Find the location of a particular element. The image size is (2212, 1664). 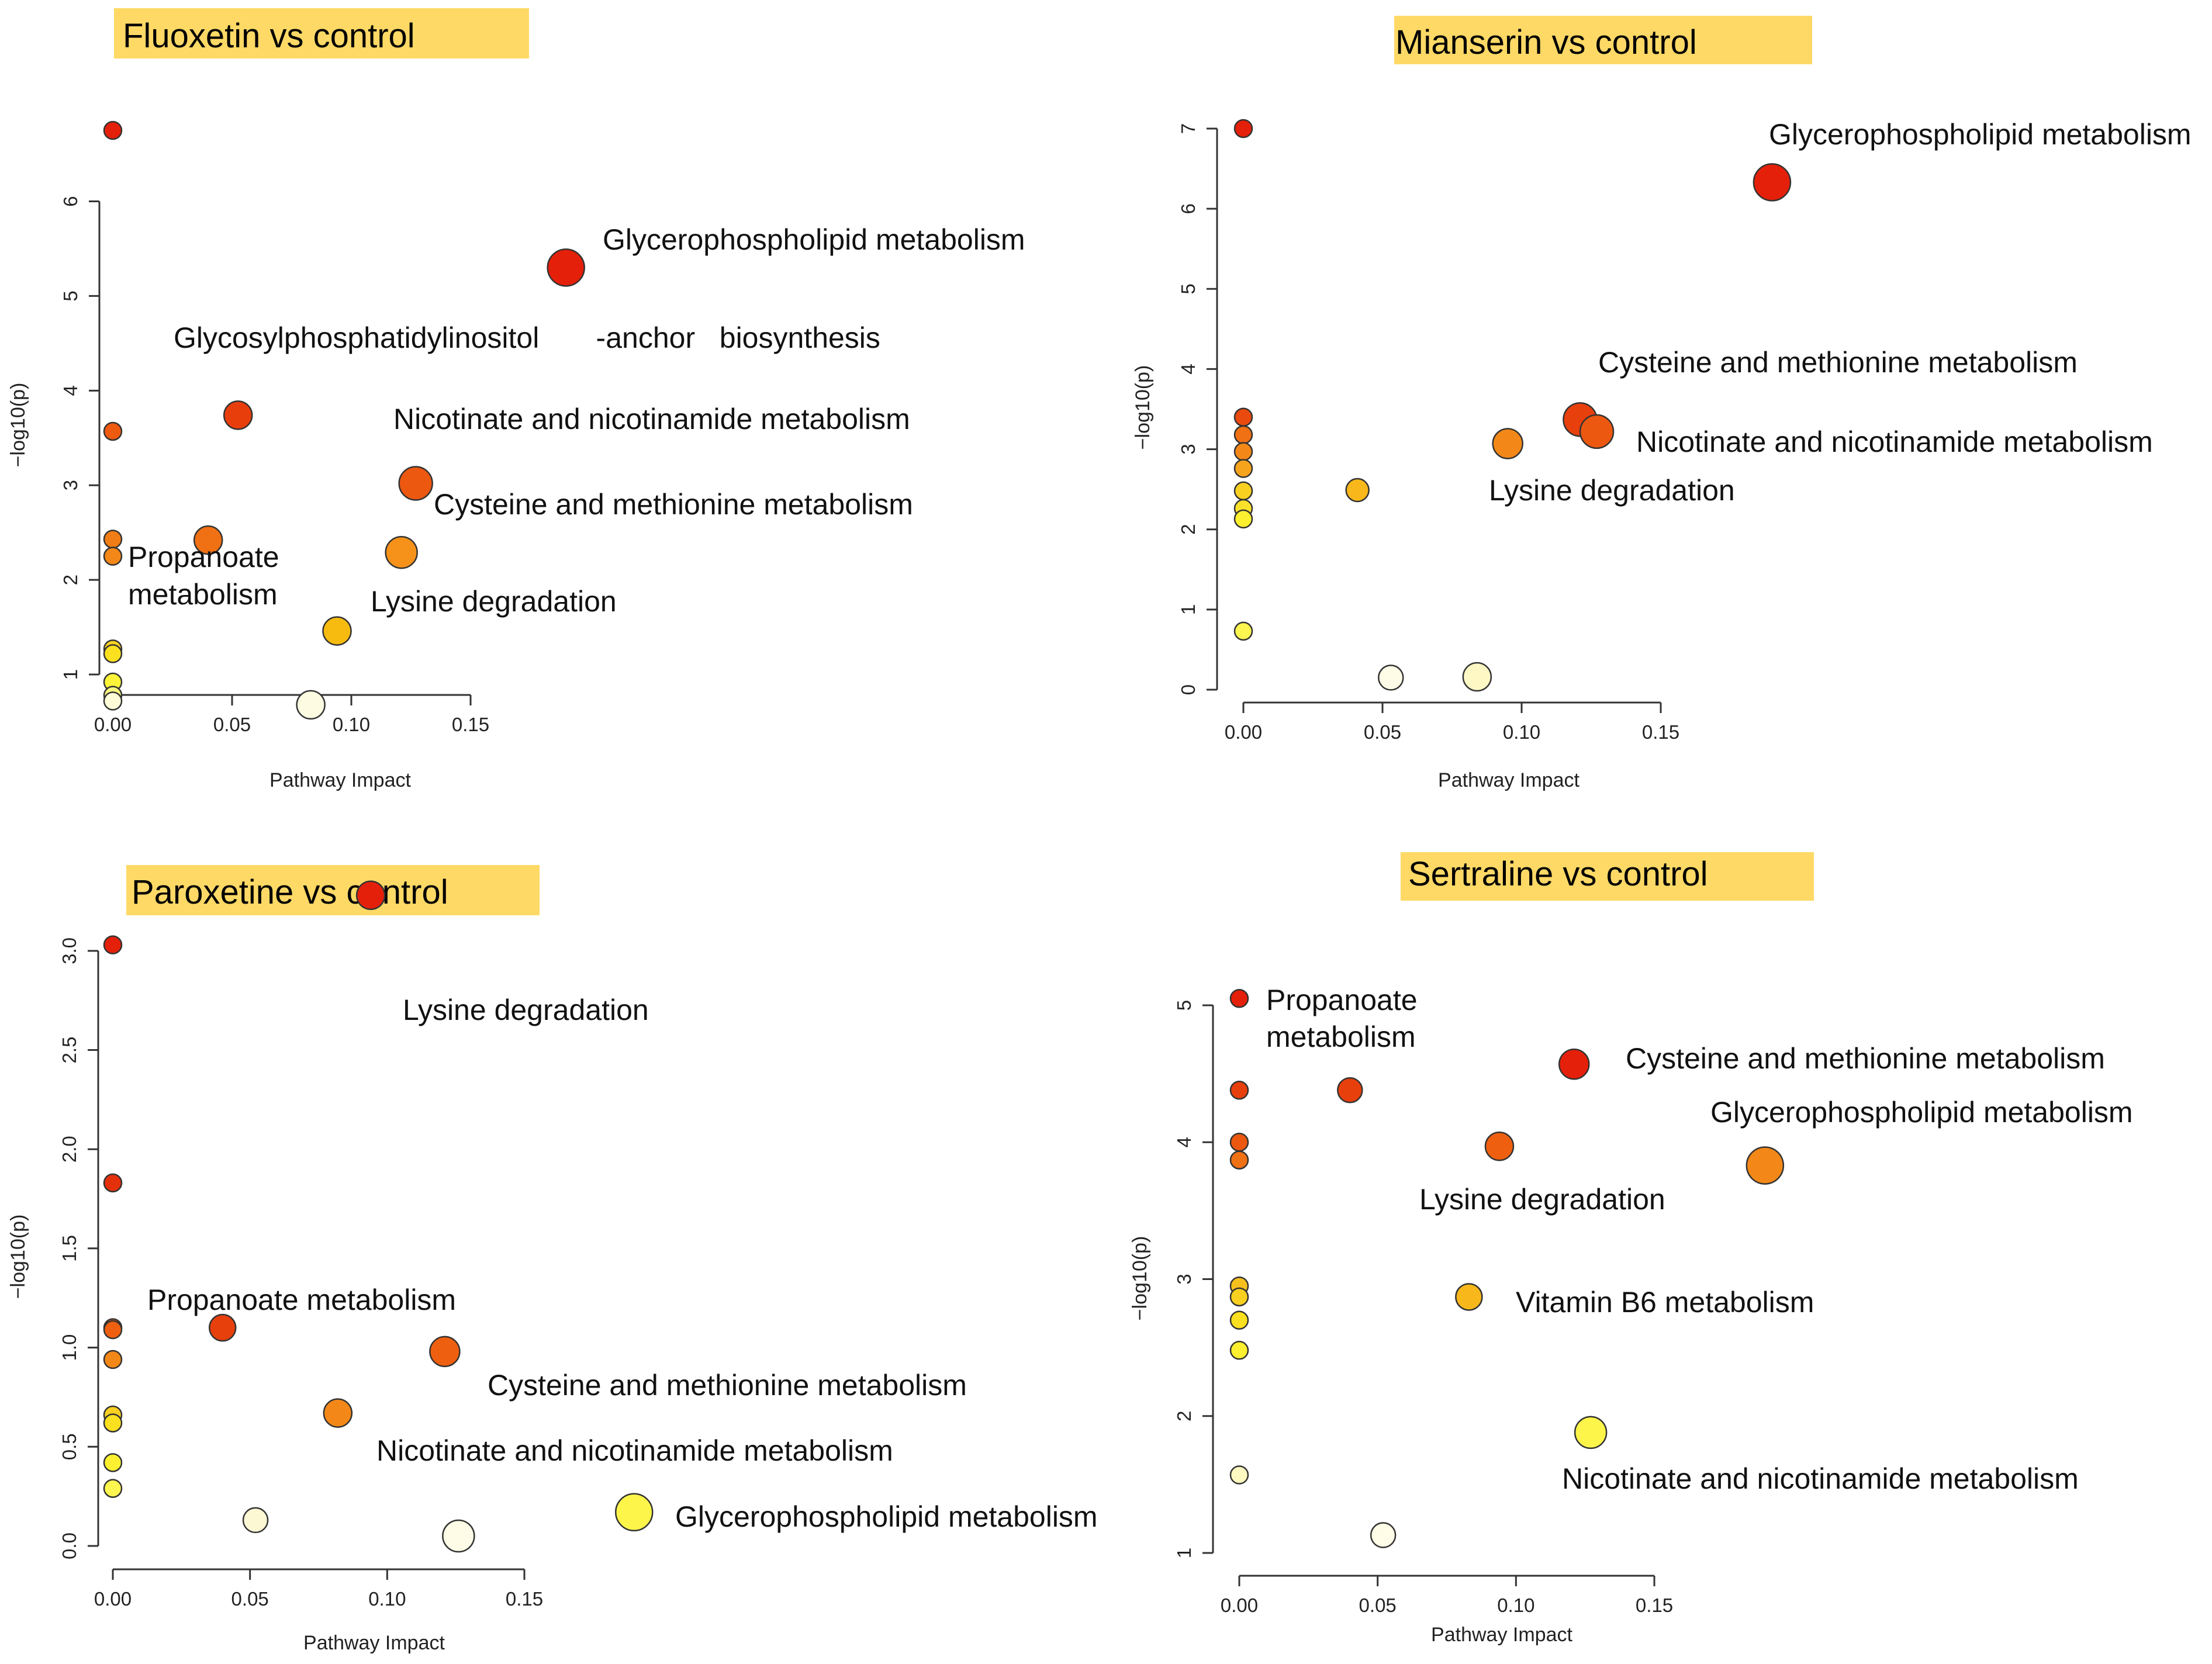

chart-title: Sertraline vs control is located at coordinates (1558, 874).